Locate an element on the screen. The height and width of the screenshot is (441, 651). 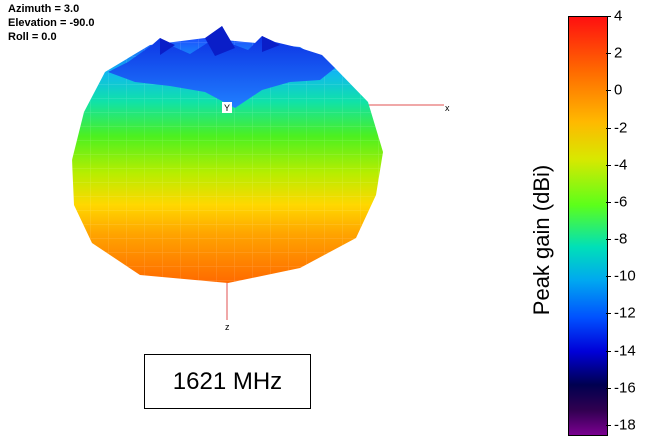
colorbar-tick-label: 2 is located at coordinates (618, 53).